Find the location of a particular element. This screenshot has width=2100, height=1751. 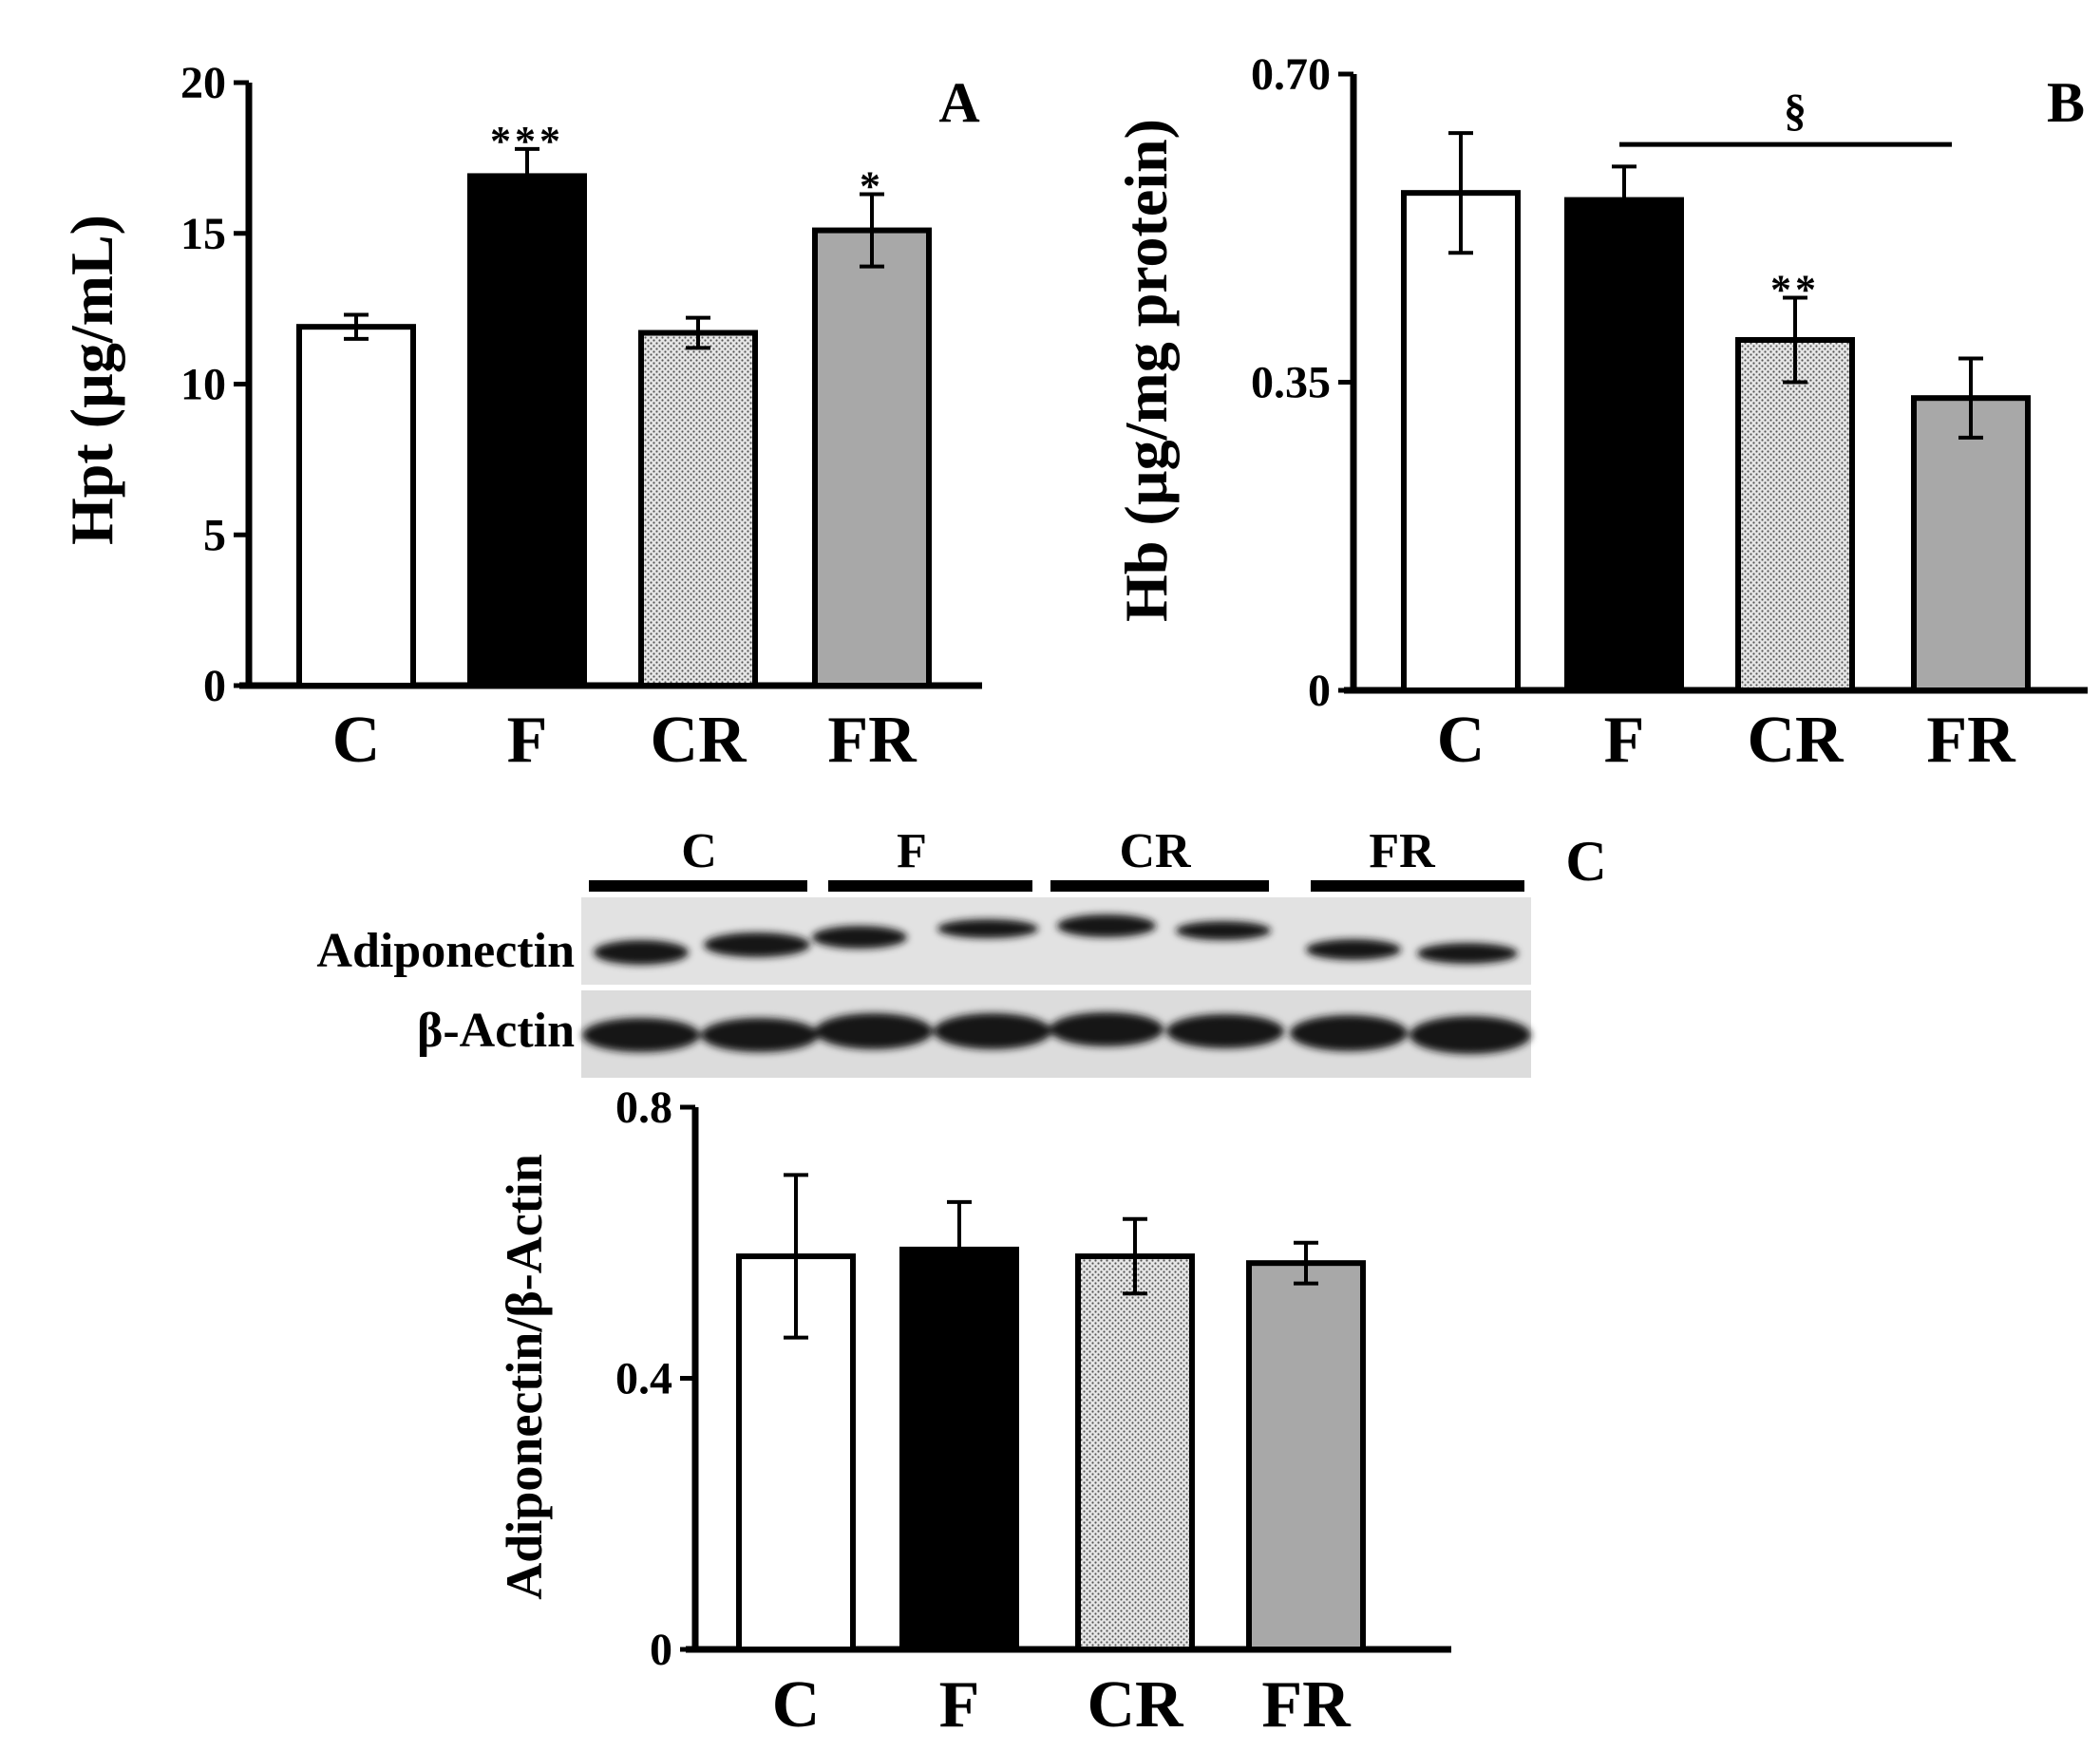

panel-b-y-axis-label: Hb (µg/mg protein) is located at coordinates (1146, 370).